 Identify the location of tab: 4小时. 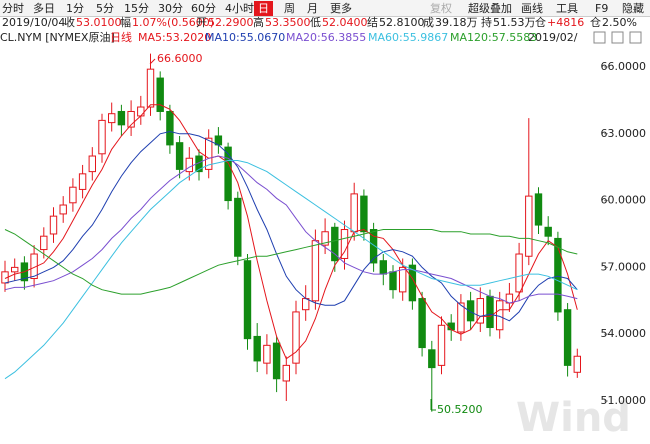
(239, 8).